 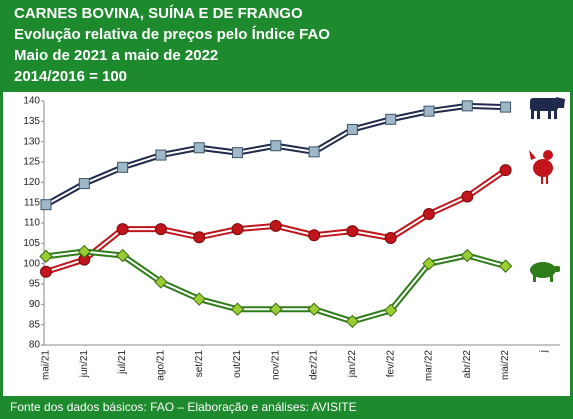 What do you see at coordinates (467, 364) in the screenshot?
I see `x-tick-label: abr/22` at bounding box center [467, 364].